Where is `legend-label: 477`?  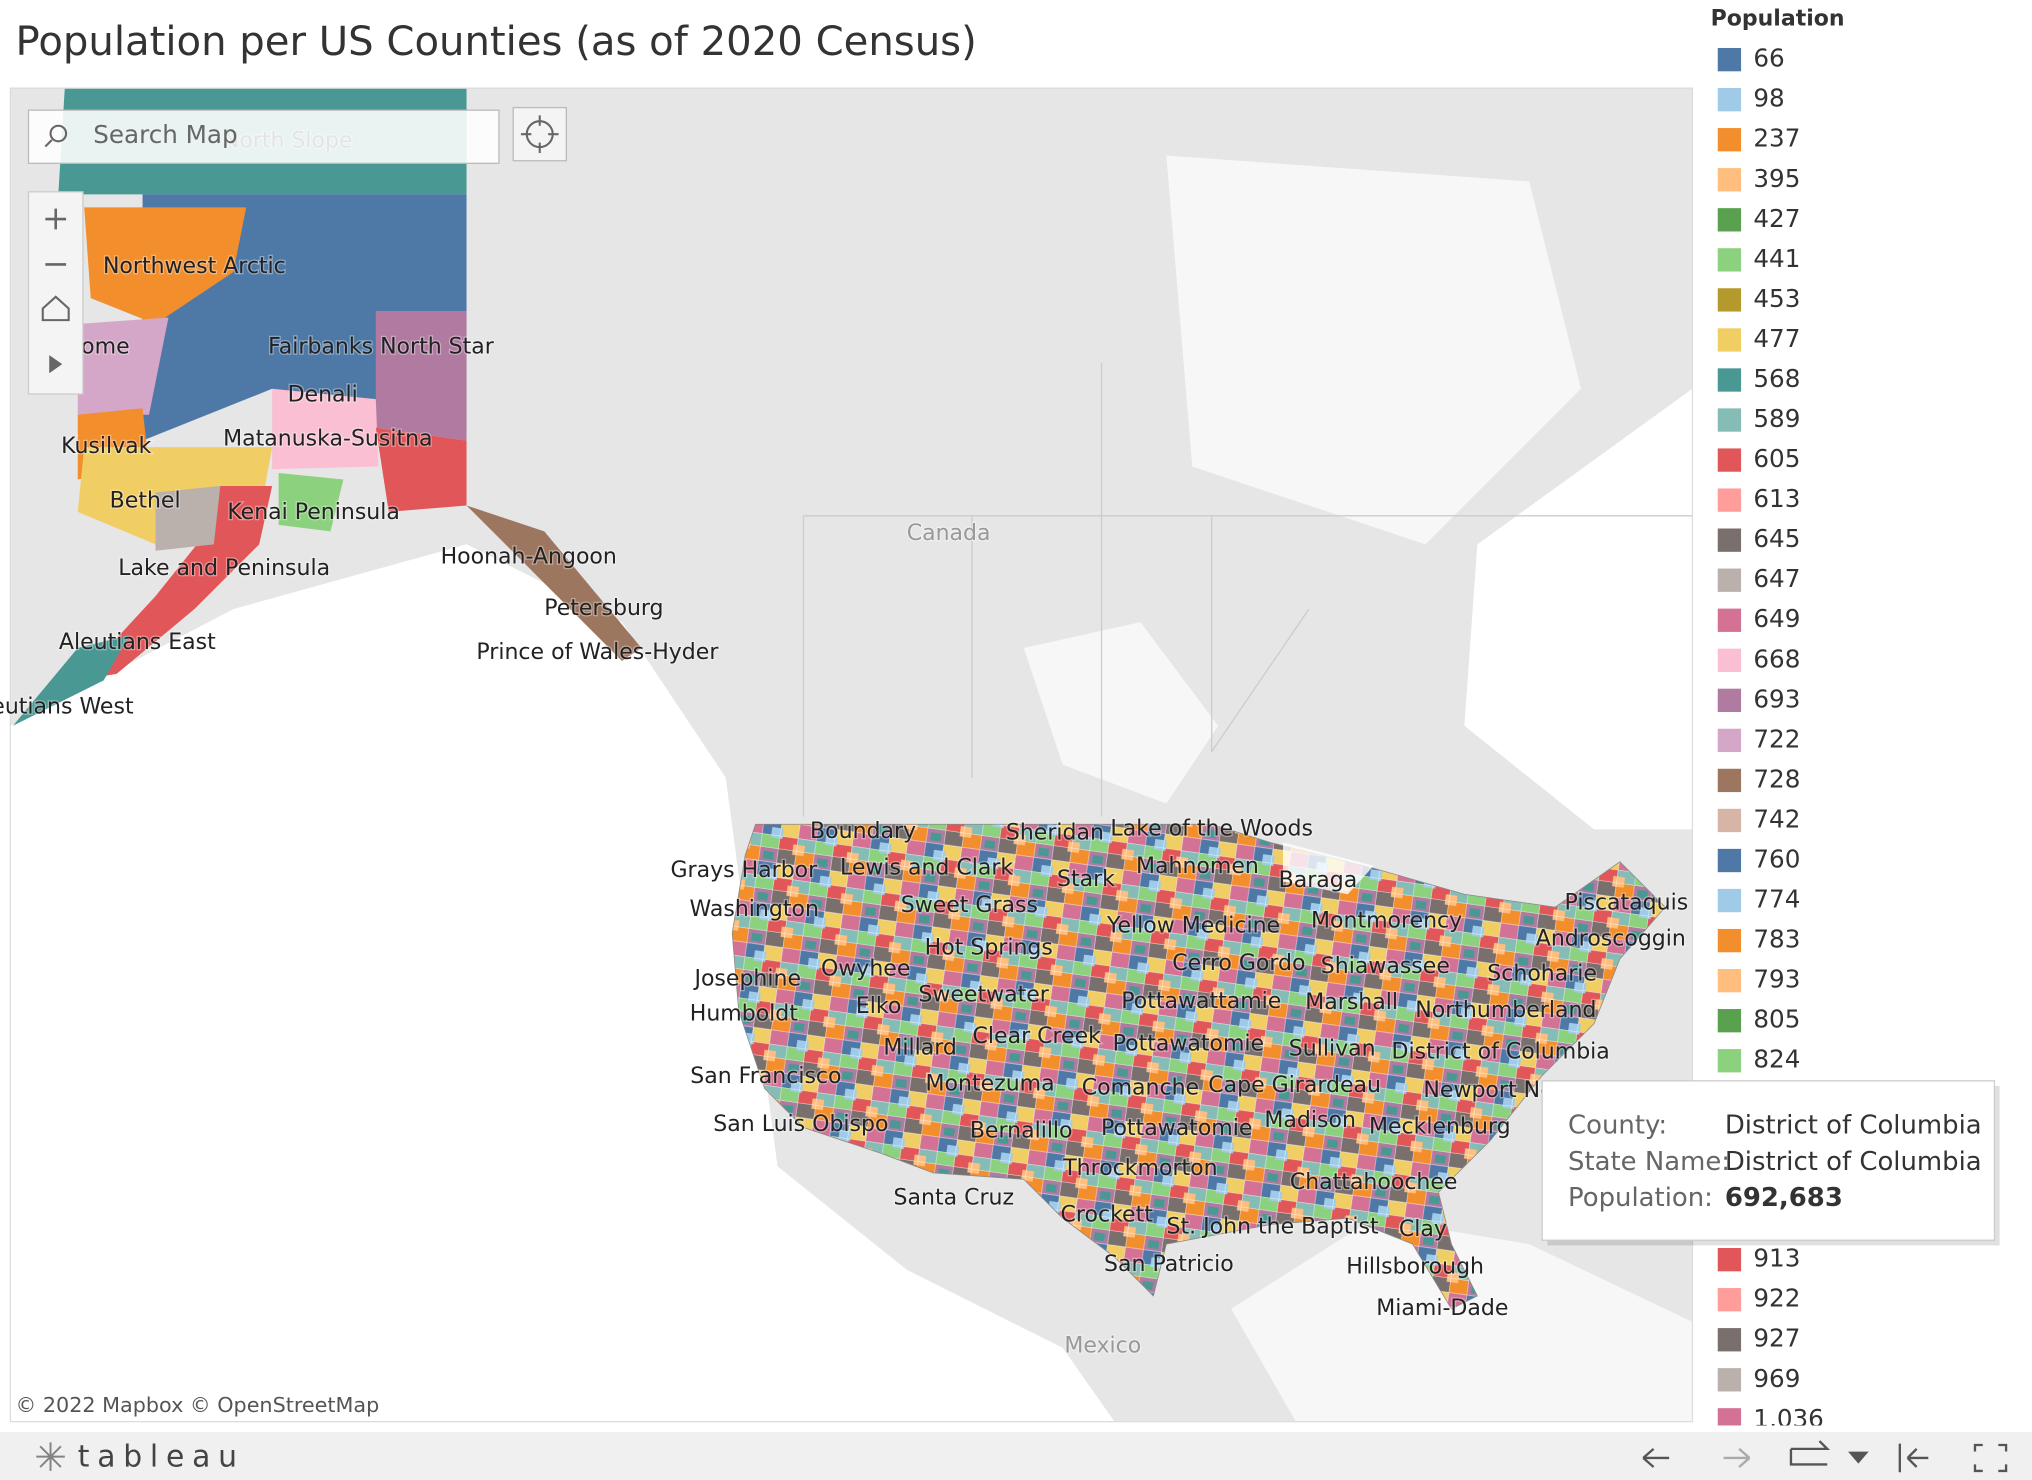
legend-label: 477 is located at coordinates (1776, 338).